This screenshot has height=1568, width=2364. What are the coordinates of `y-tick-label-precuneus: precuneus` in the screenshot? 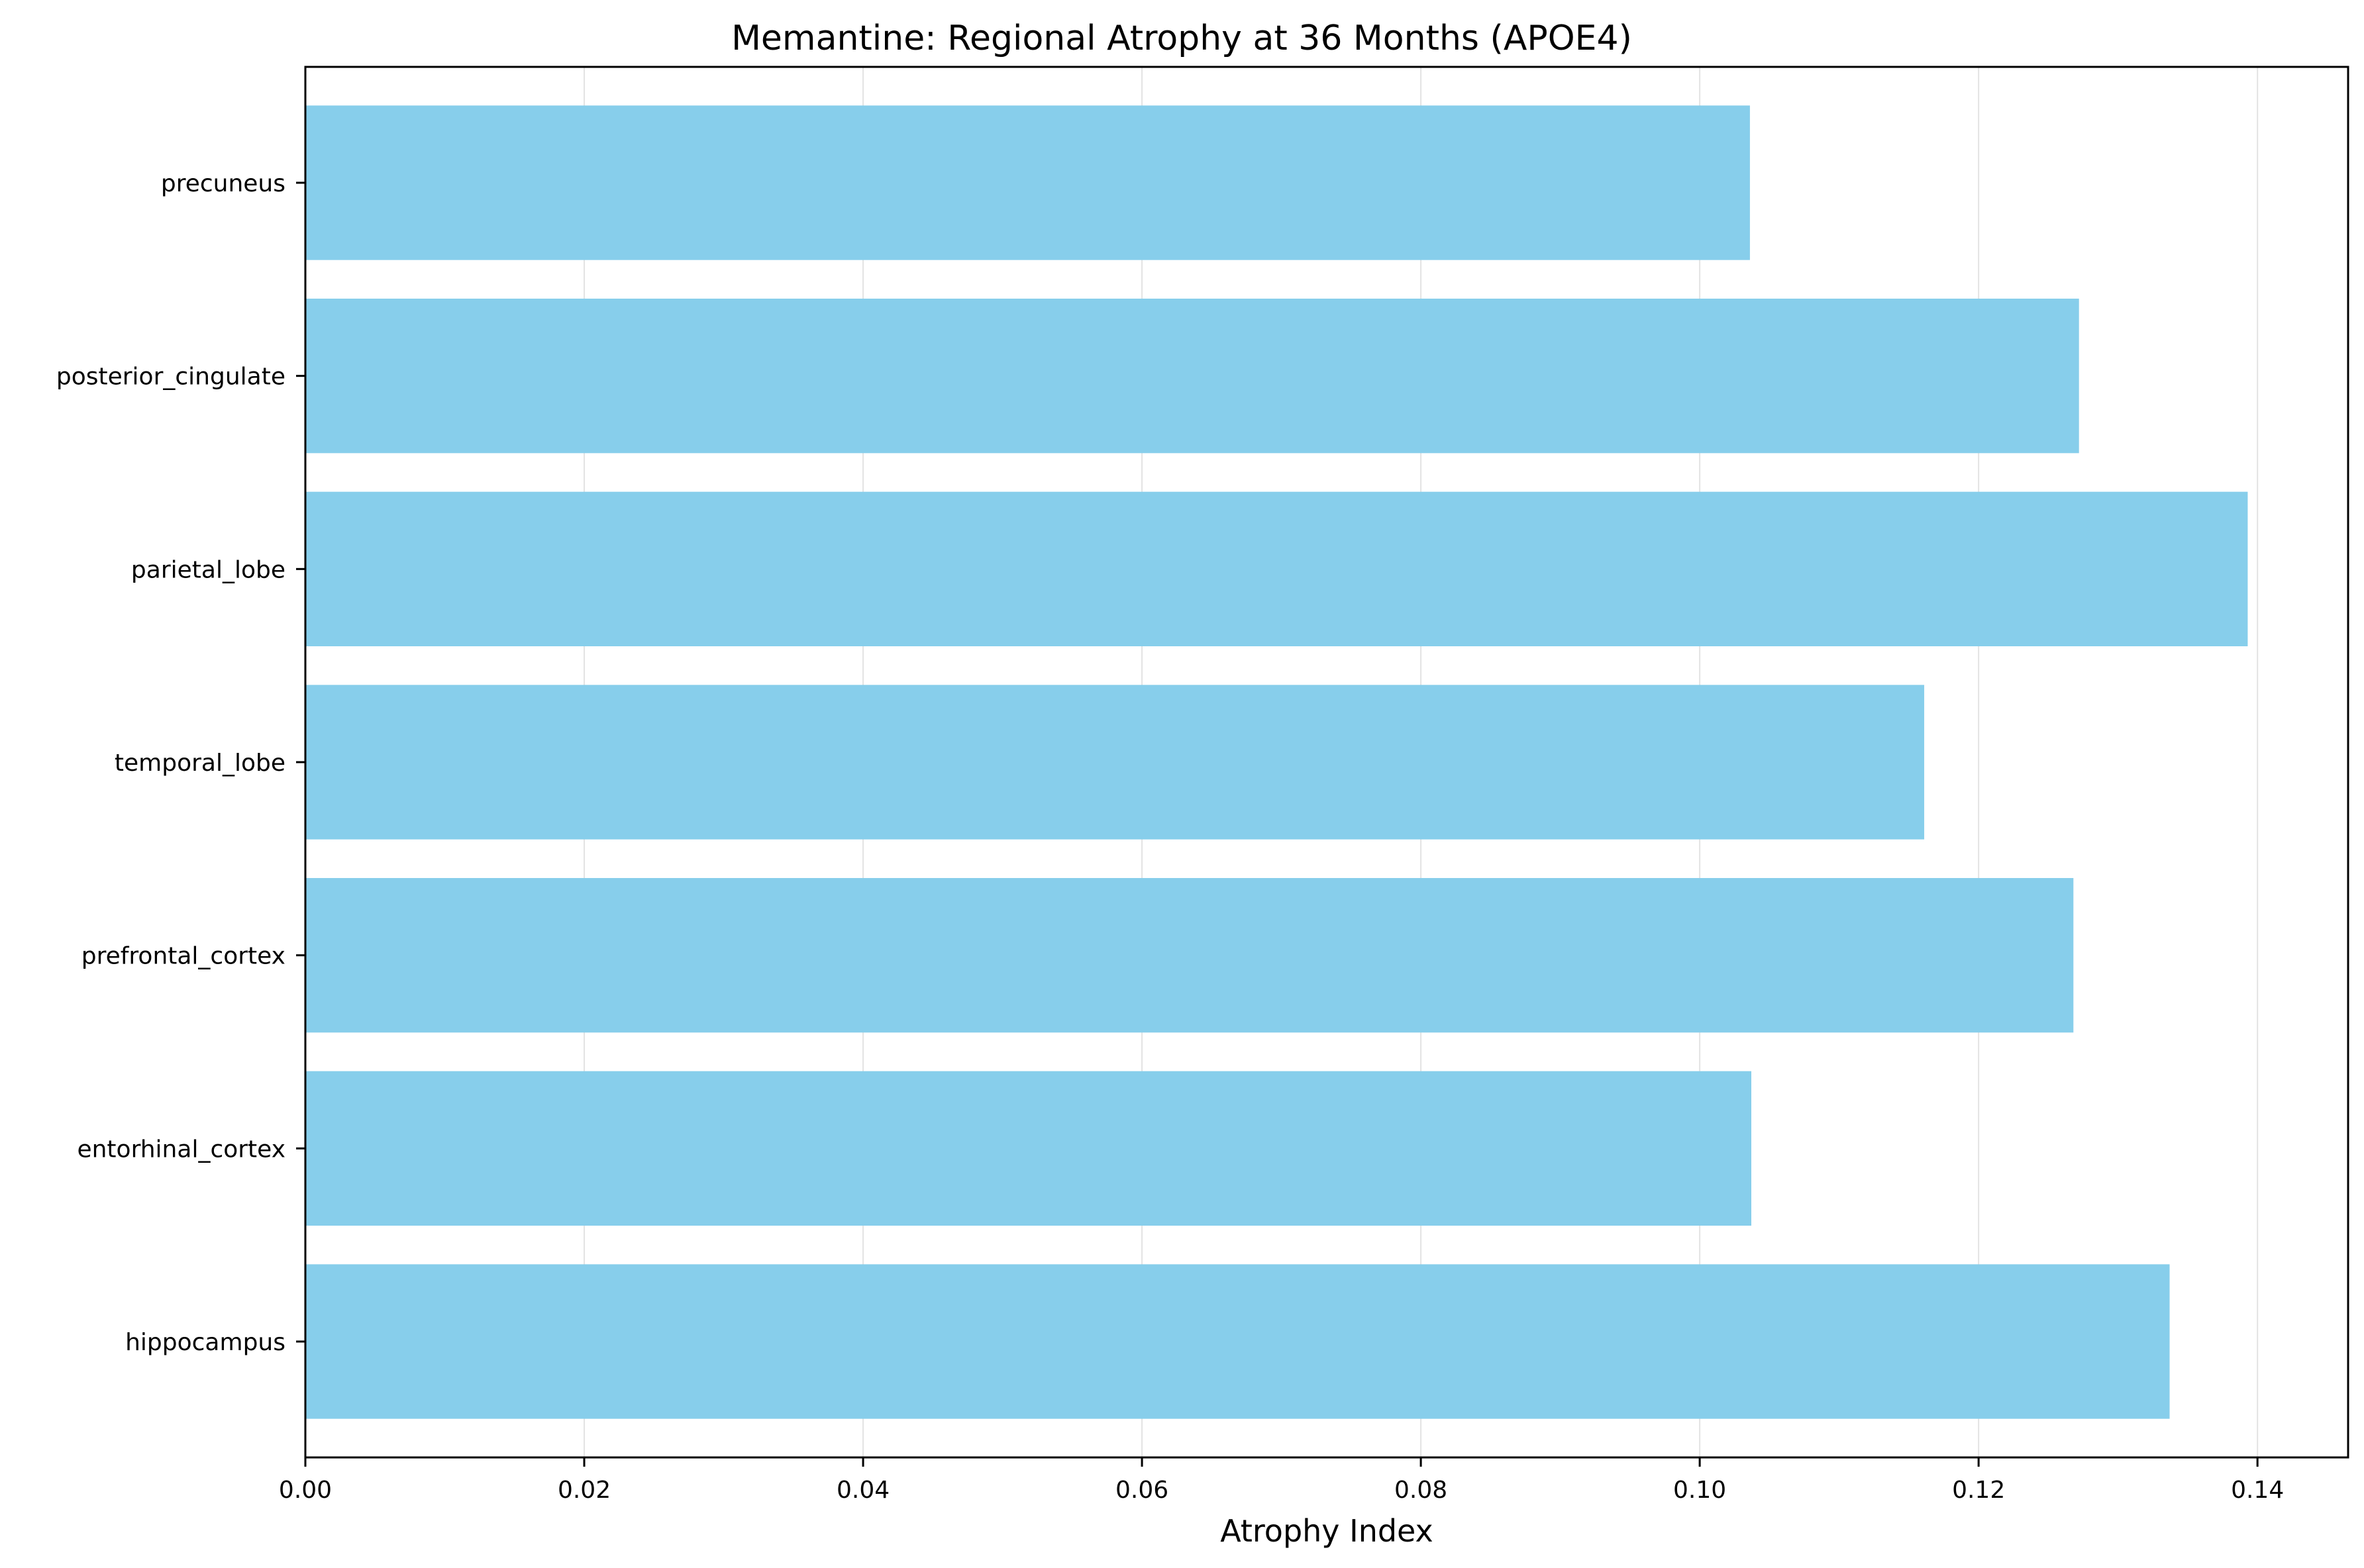 It's located at (223, 183).